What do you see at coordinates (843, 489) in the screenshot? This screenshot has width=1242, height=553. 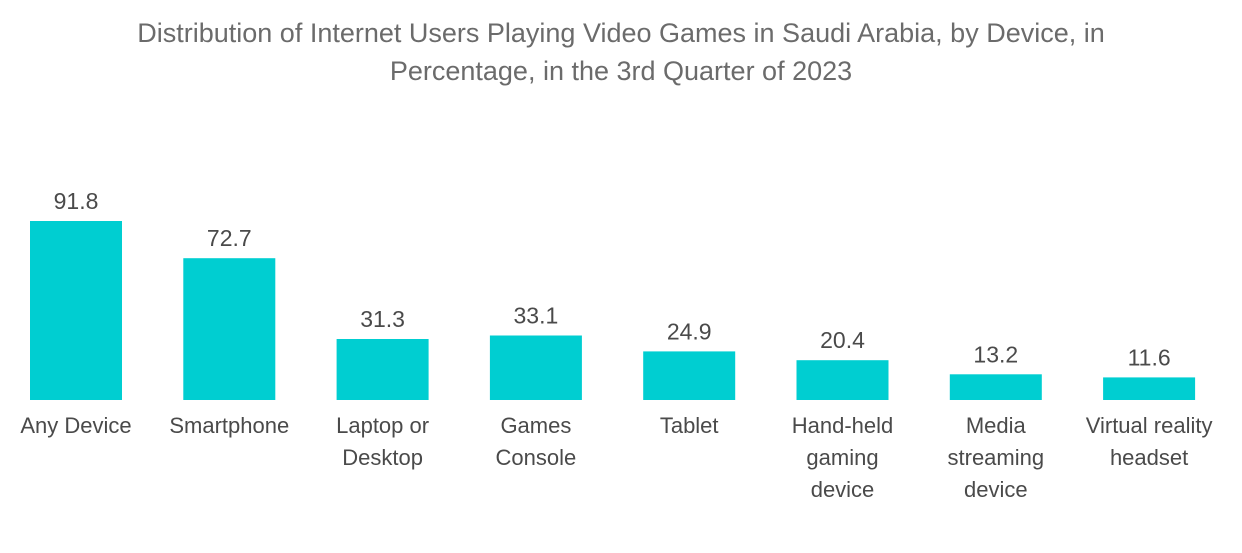 I see `category-label-5-line-2: device` at bounding box center [843, 489].